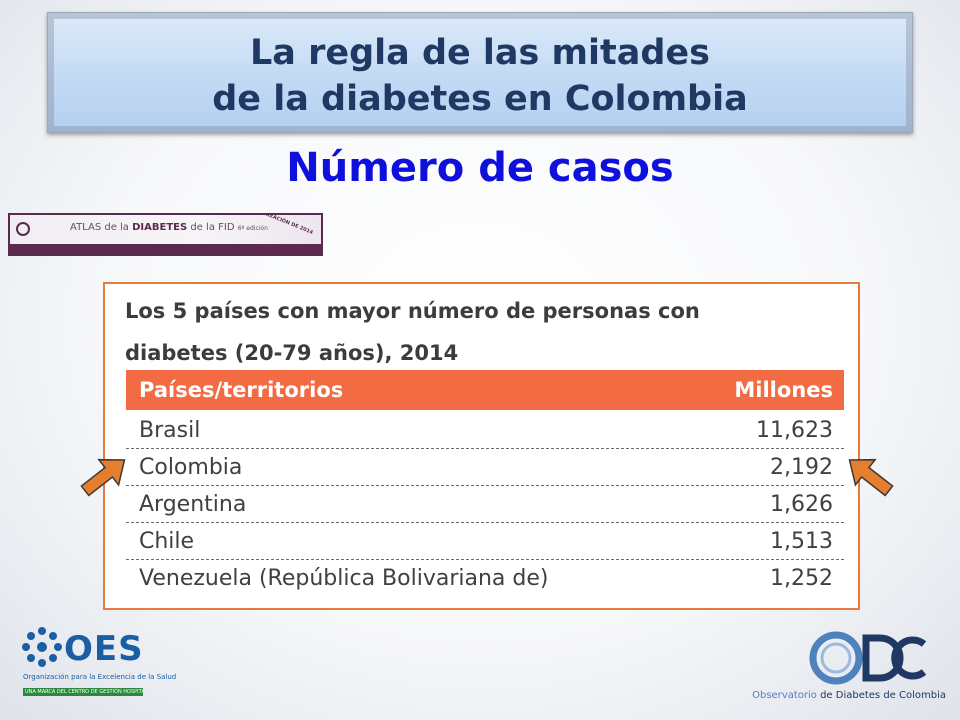 The width and height of the screenshot is (960, 720). Describe the element at coordinates (104, 649) in the screenshot. I see `oes-name: OES` at that location.